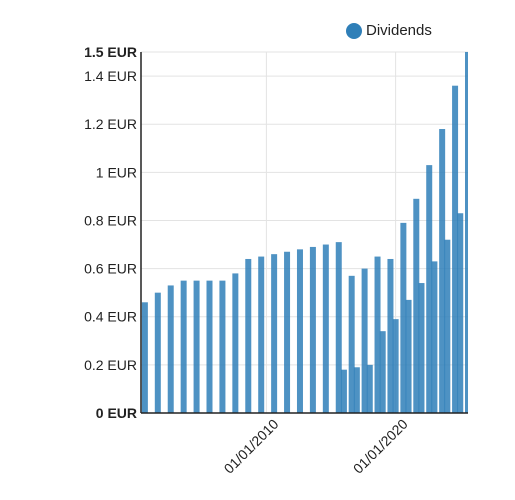 The height and width of the screenshot is (500, 515). Describe the element at coordinates (116, 172) in the screenshot. I see `y-tick-label: 1 EUR` at that location.